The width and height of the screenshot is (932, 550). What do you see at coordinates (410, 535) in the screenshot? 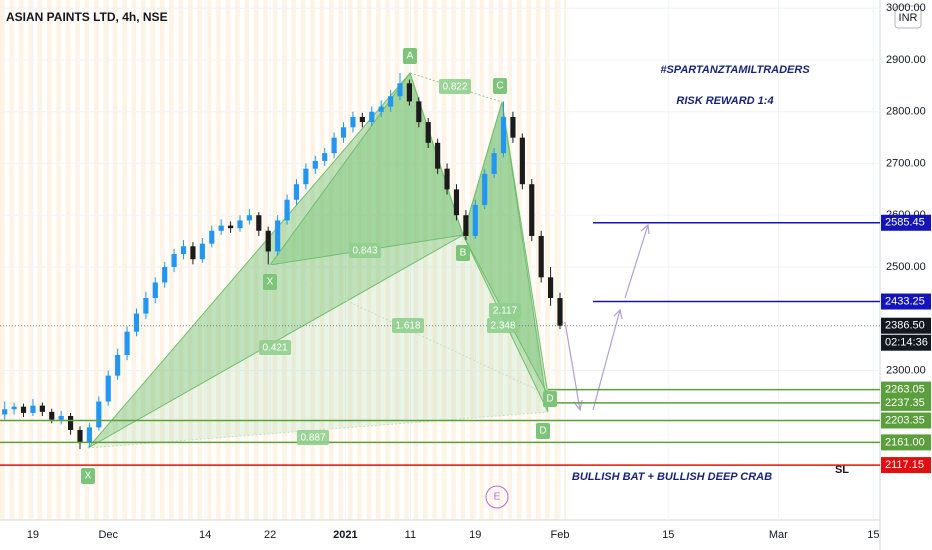
I see `x-tick-label: 11` at bounding box center [410, 535].